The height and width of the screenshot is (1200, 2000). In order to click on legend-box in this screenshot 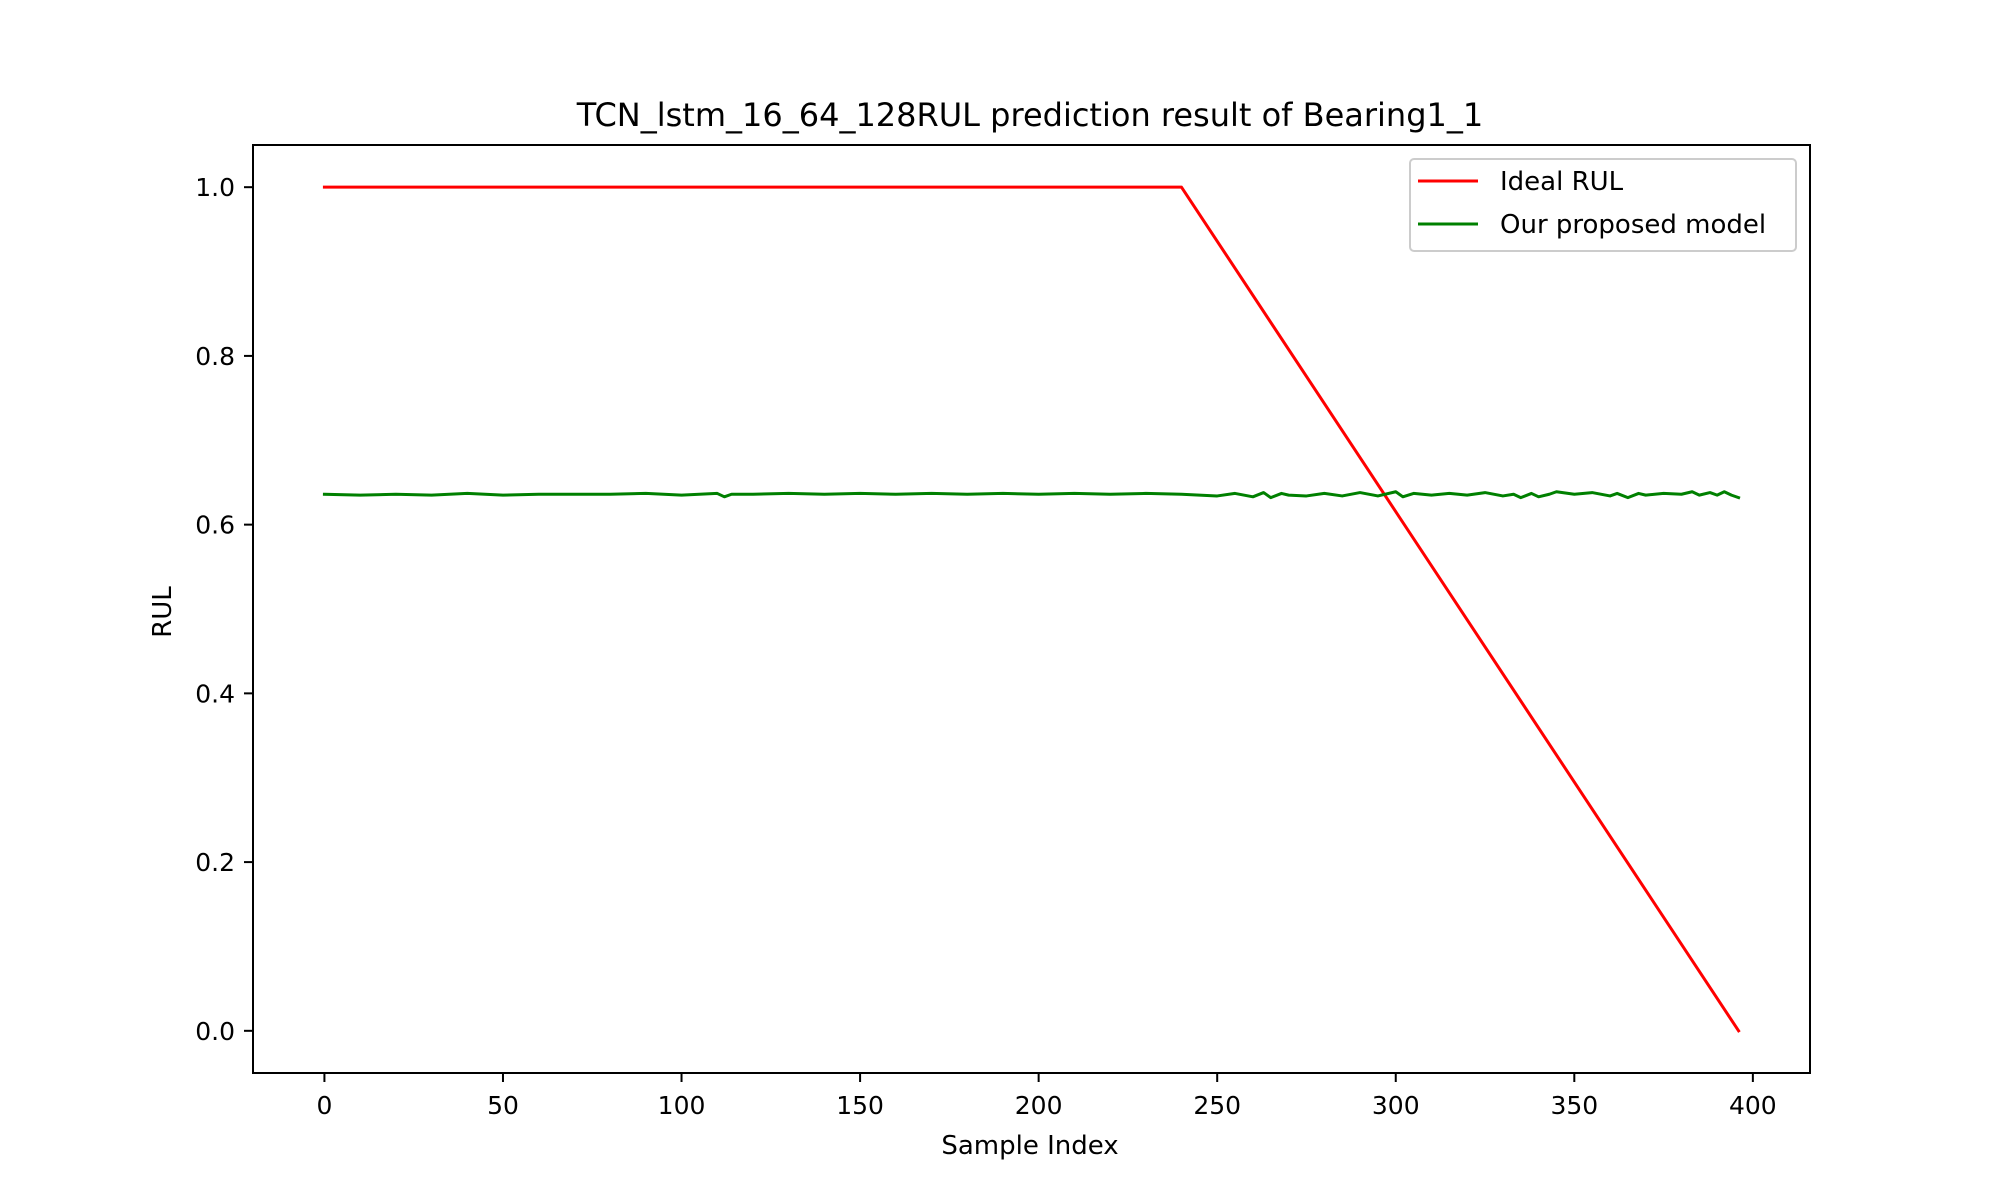, I will do `click(1603, 205)`.